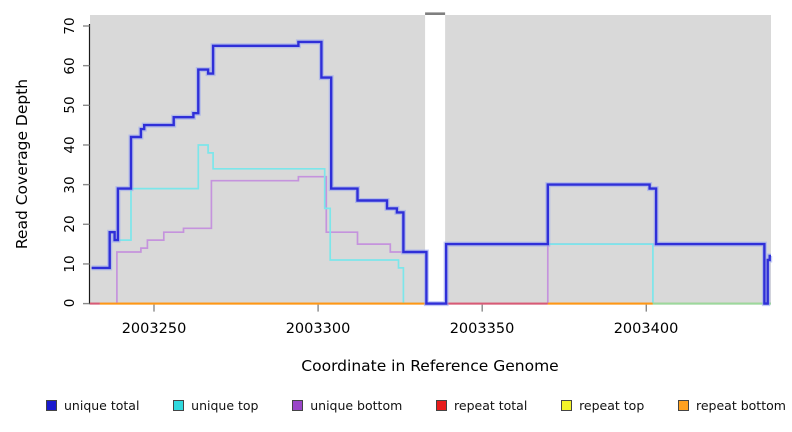 This screenshot has width=792, height=432. Describe the element at coordinates (102, 405) in the screenshot. I see `legend-label: unique total` at that location.